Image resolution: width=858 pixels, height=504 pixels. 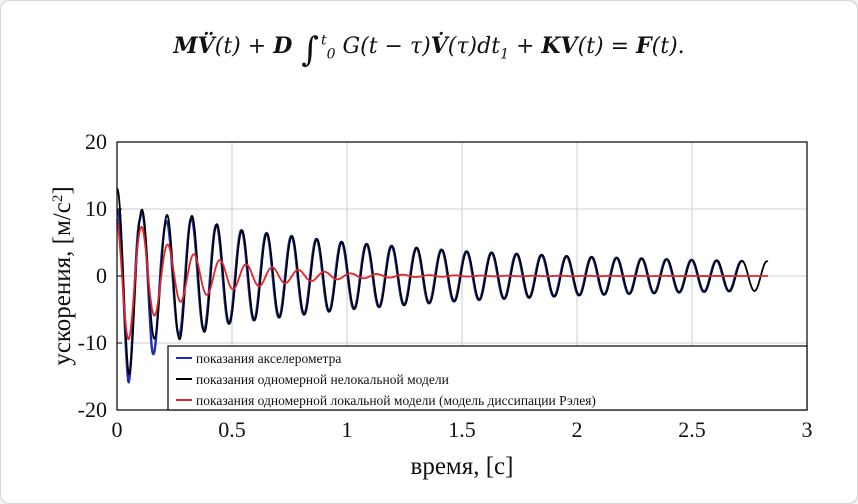 What do you see at coordinates (96, 208) in the screenshot?
I see `y-tick-label: 10` at bounding box center [96, 208].